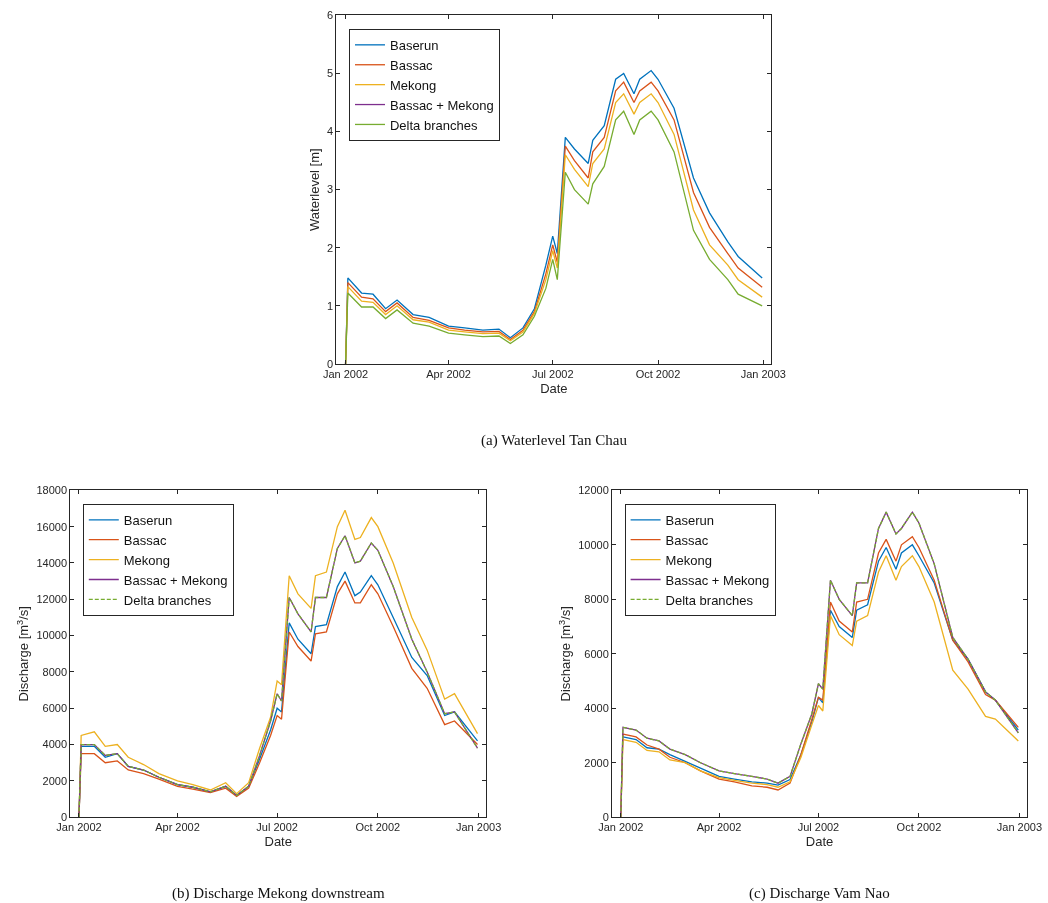 This screenshot has width=1048, height=903. I want to click on y-tick-label: 6, so click(330, 15).